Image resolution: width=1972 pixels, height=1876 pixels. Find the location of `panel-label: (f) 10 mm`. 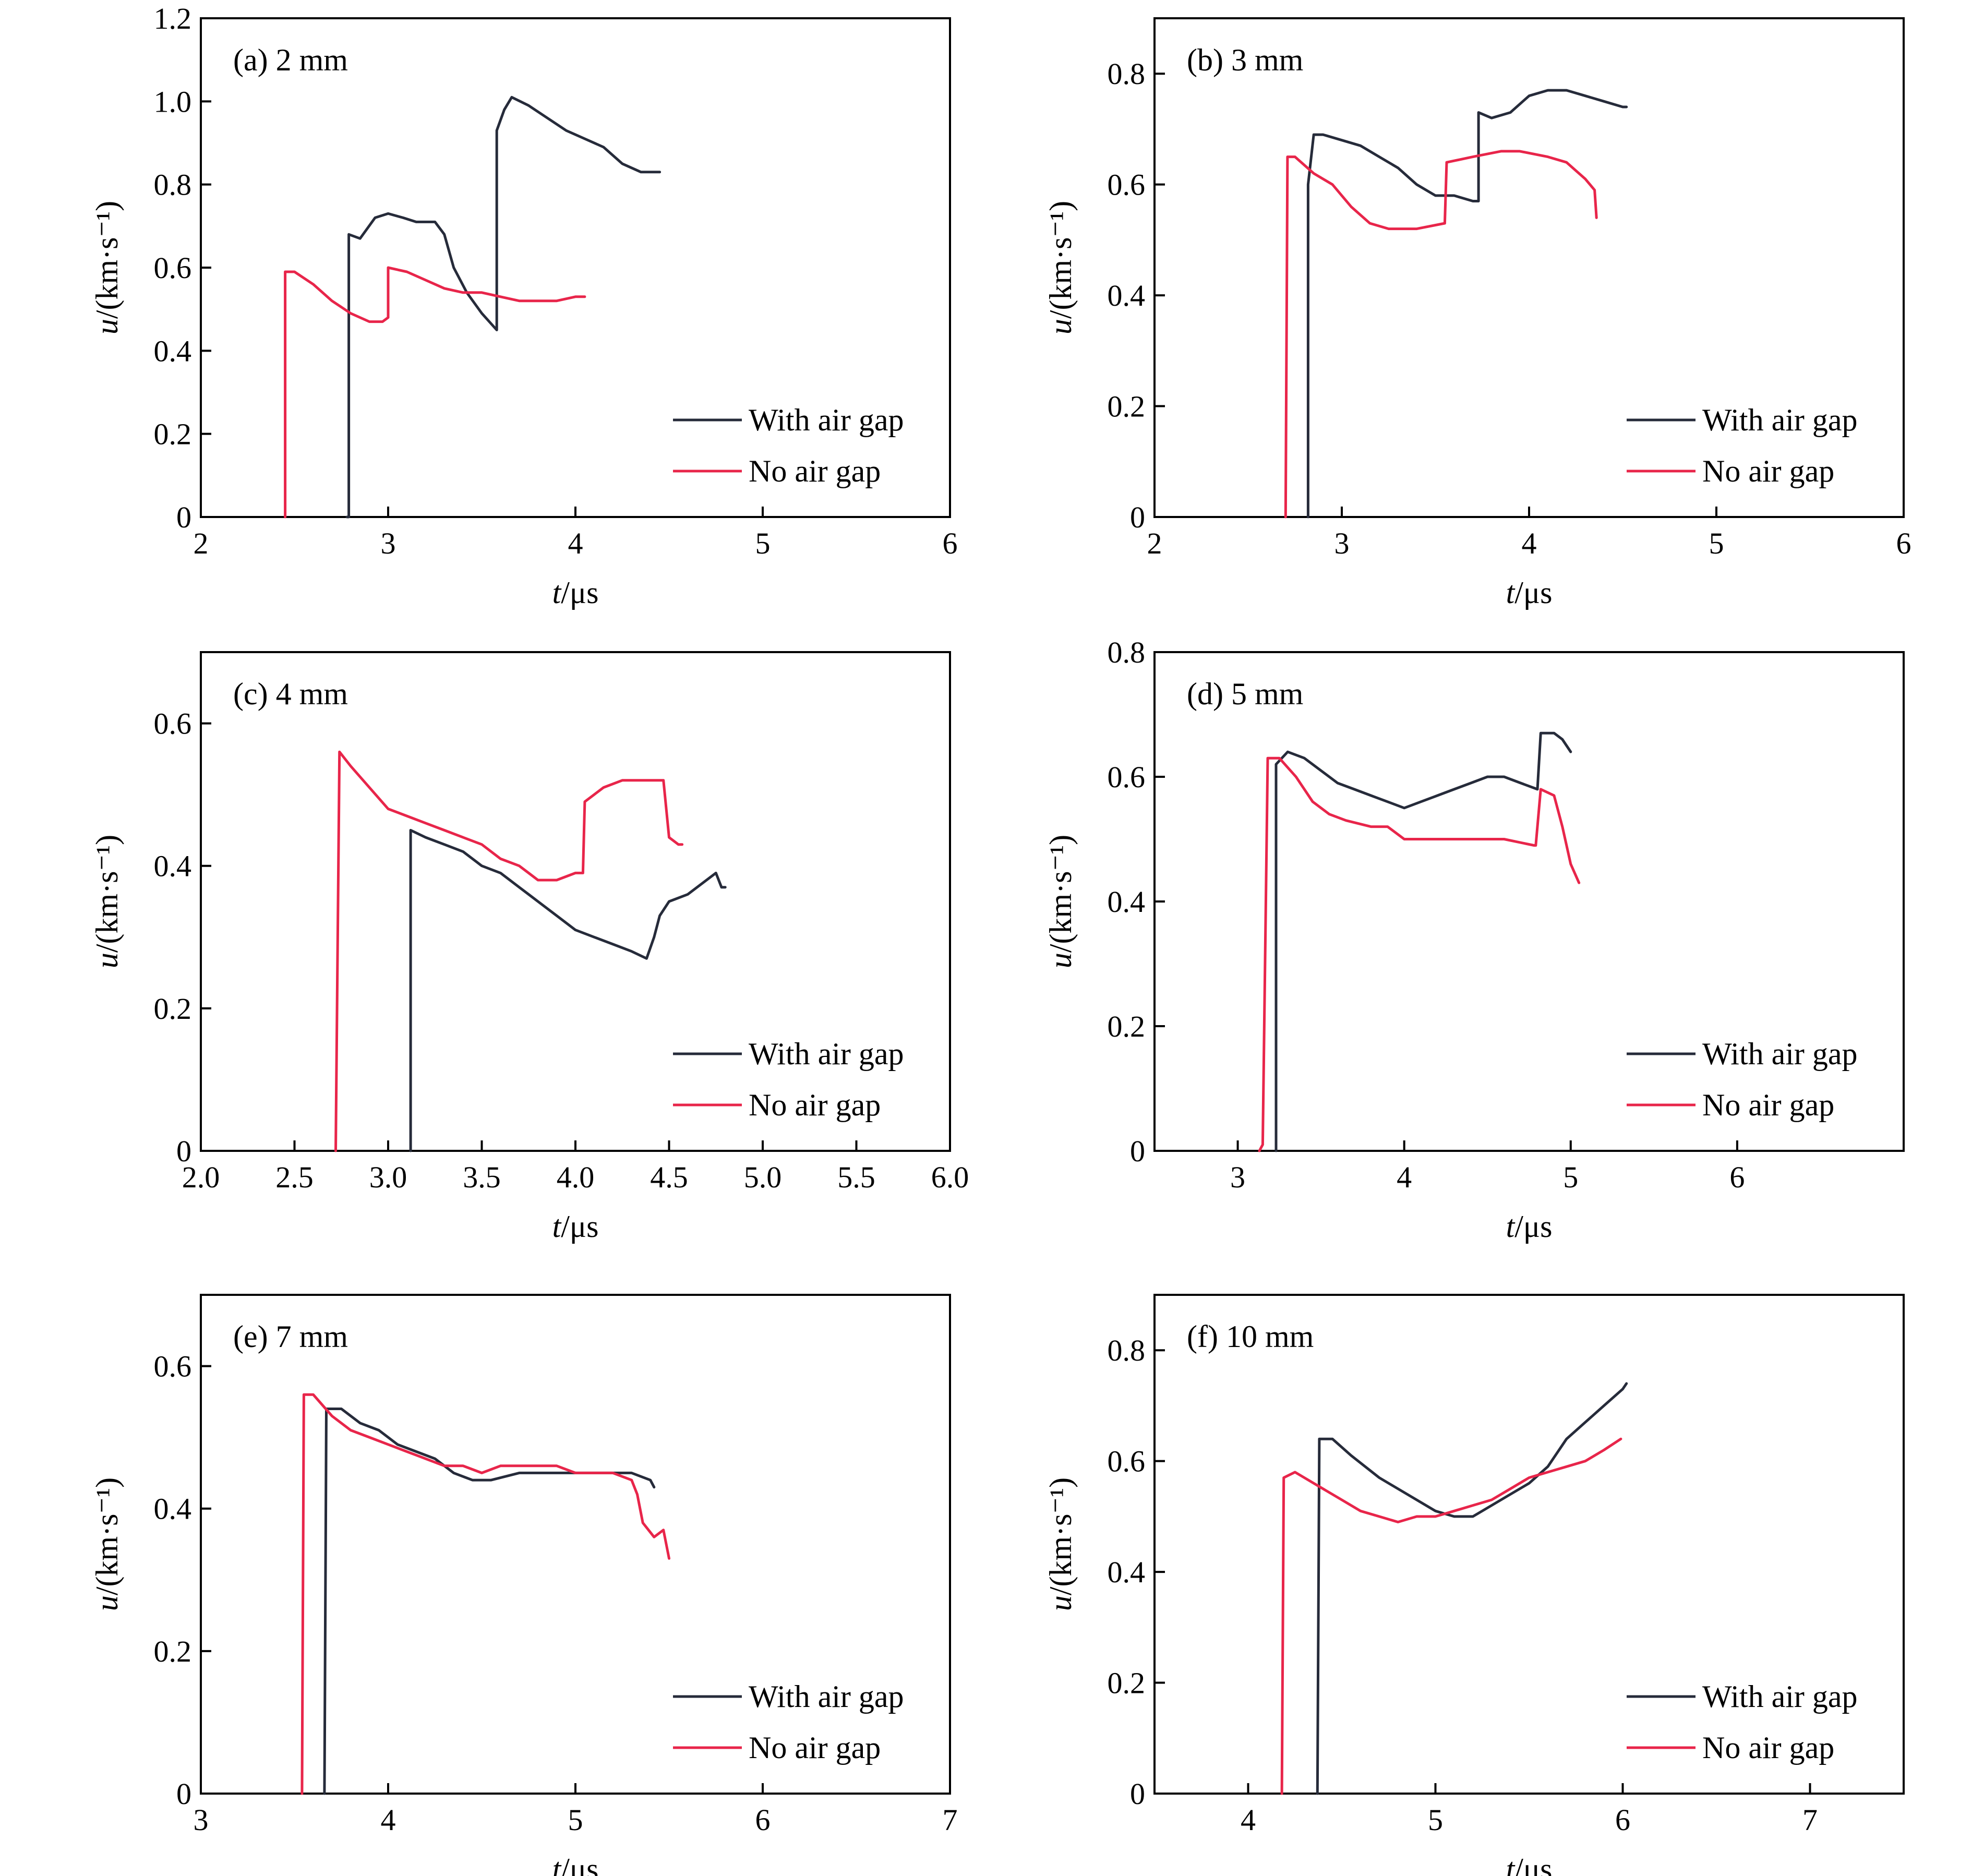

panel-label: (f) 10 mm is located at coordinates (1250, 1336).